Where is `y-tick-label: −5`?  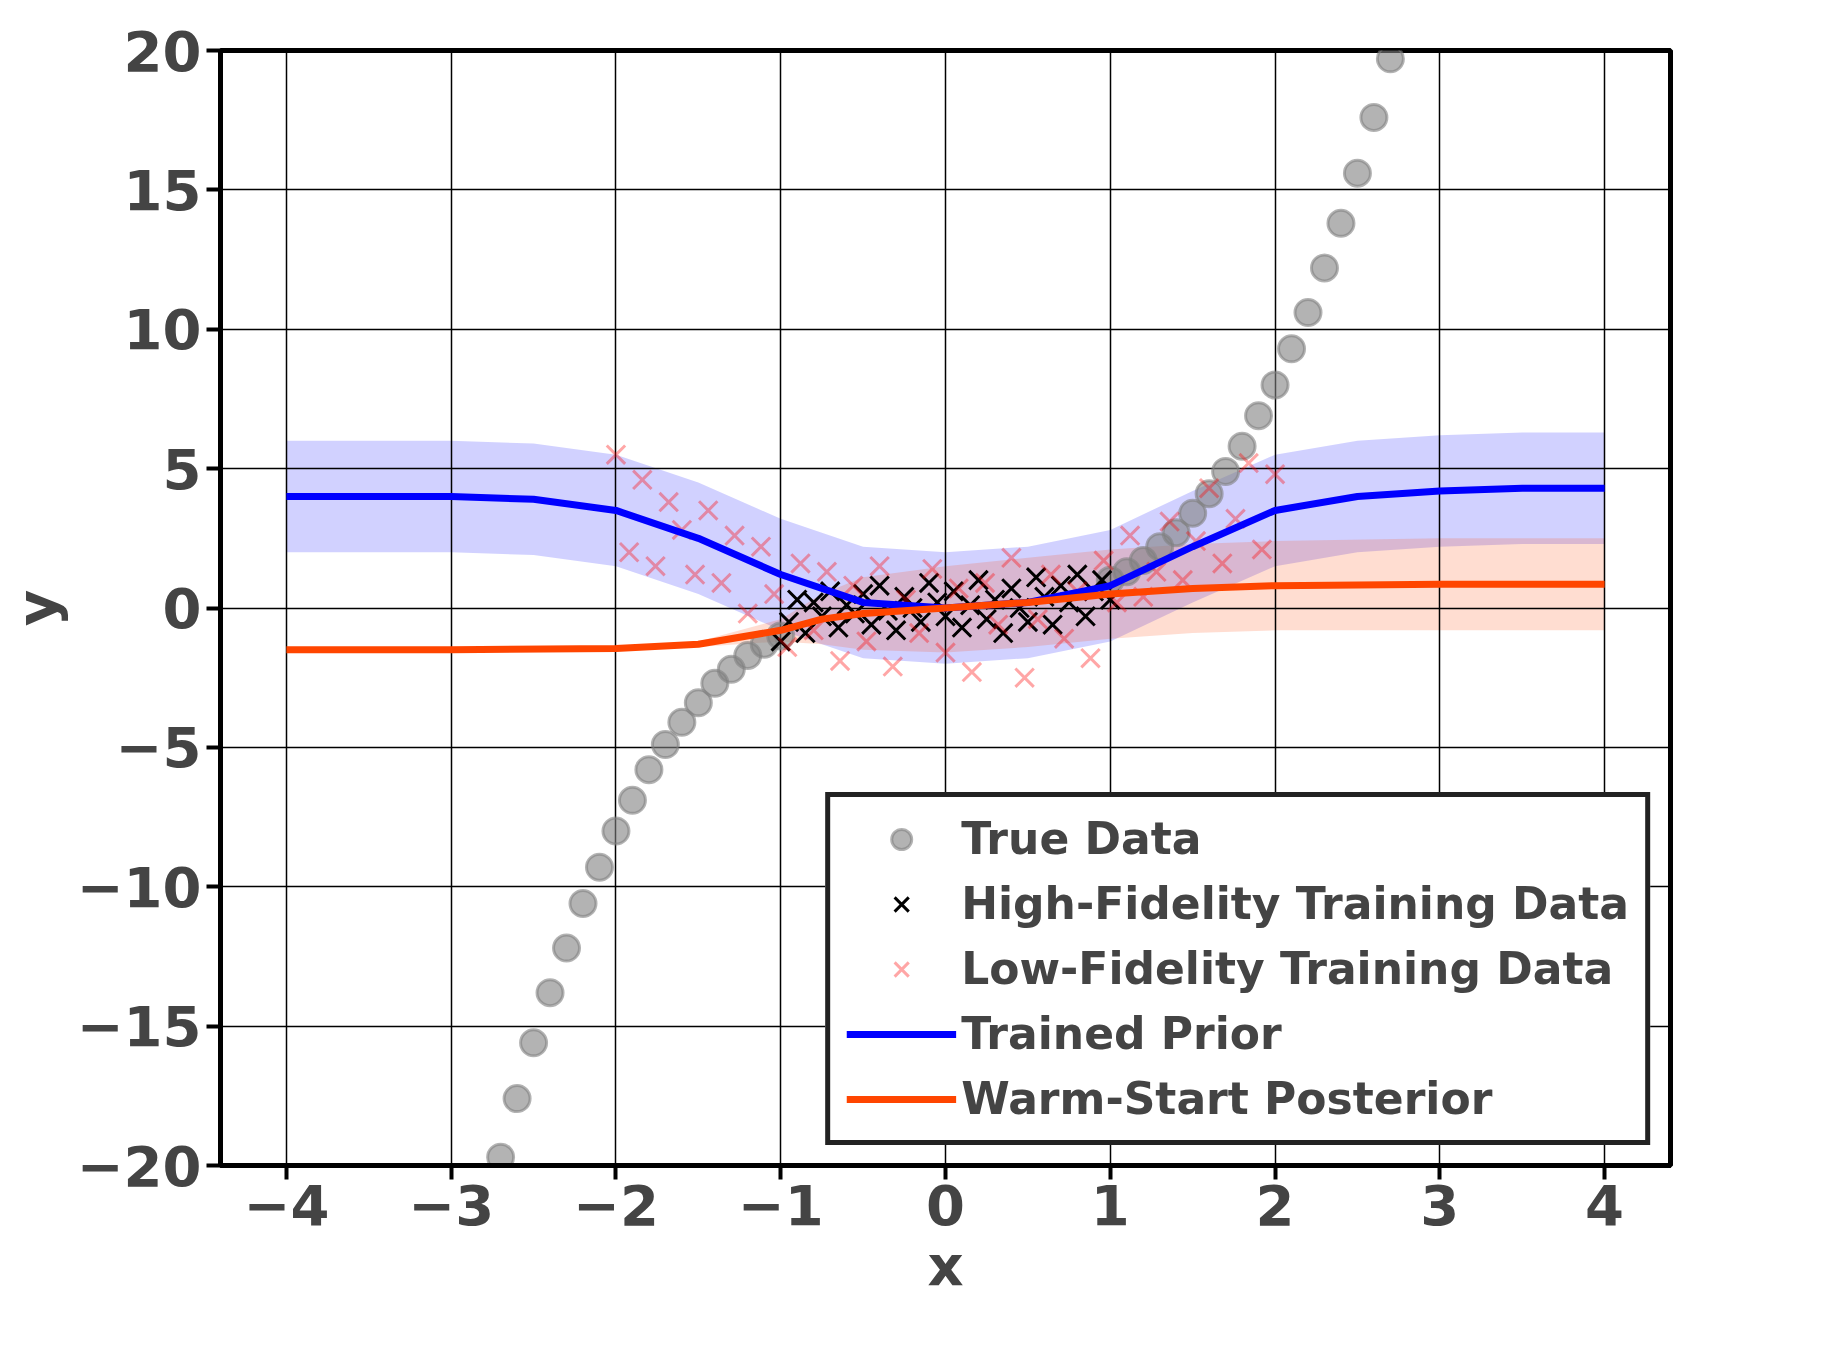
y-tick-label: −5 is located at coordinates (158, 748).